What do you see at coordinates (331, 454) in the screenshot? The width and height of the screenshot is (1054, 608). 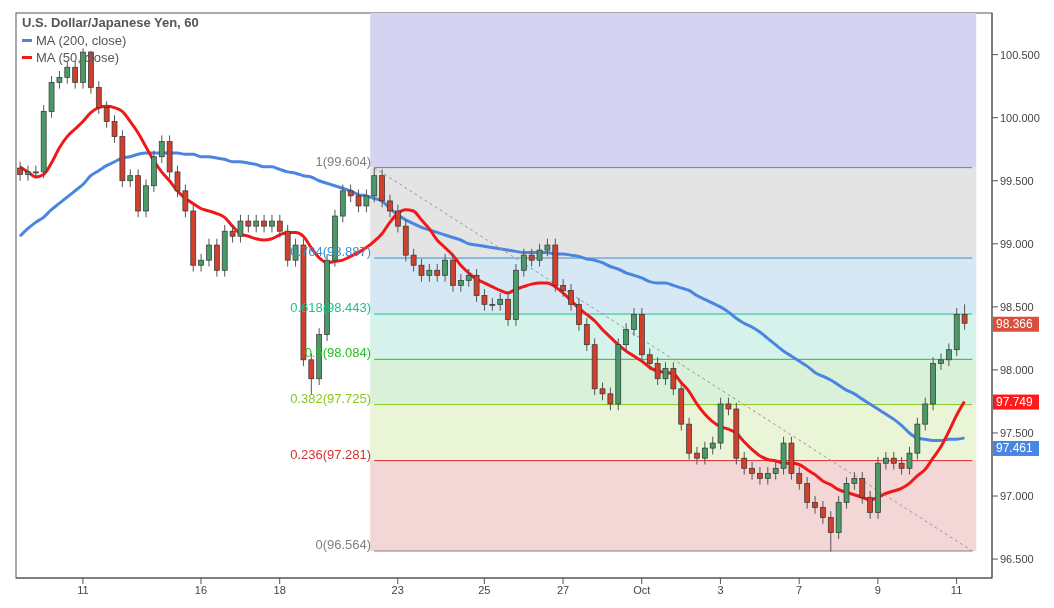 I see `ref-line-label: 0.236(97.281)` at bounding box center [331, 454].